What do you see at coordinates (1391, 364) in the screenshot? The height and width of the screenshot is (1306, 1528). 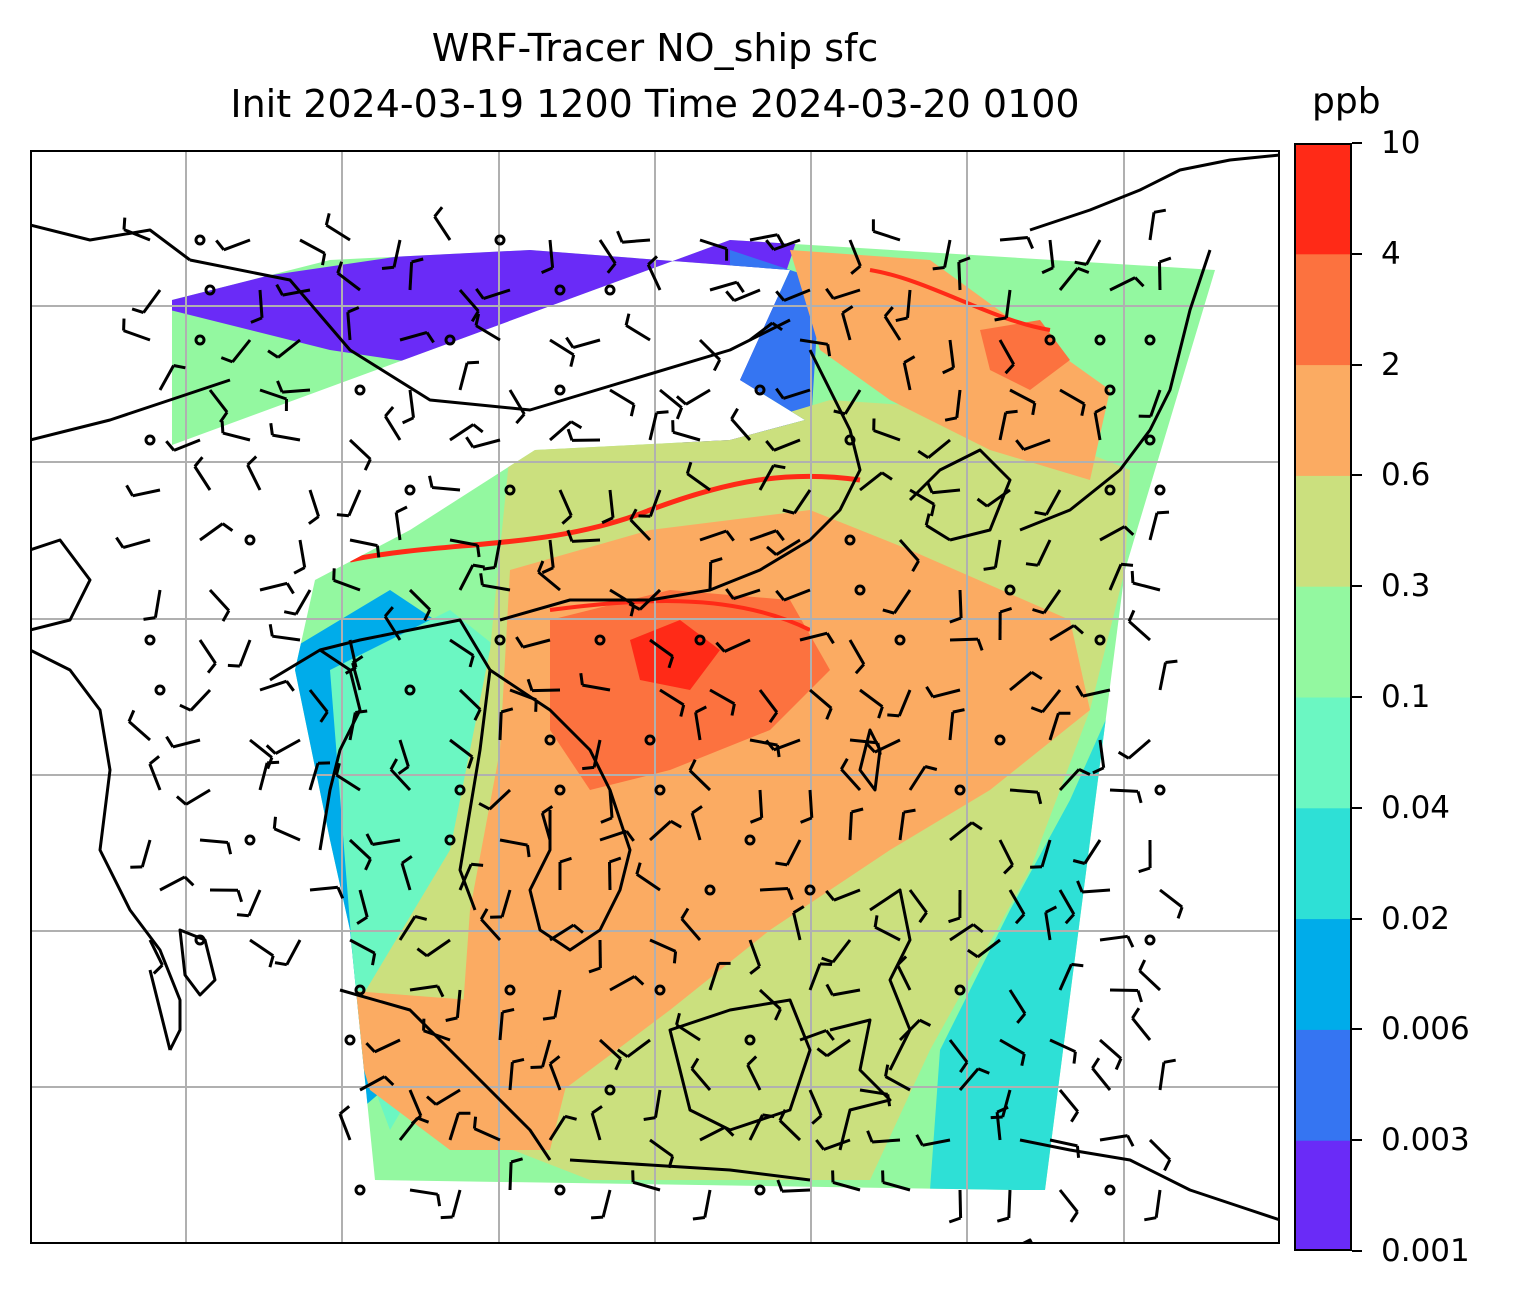 I see `colorbar-tick-label: 2` at bounding box center [1391, 364].